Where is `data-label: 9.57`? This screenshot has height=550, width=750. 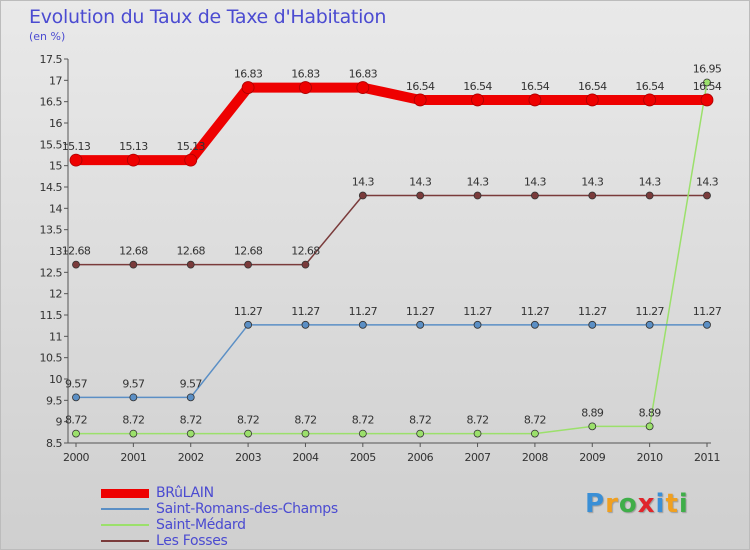
data-label: 9.57 is located at coordinates (191, 383).